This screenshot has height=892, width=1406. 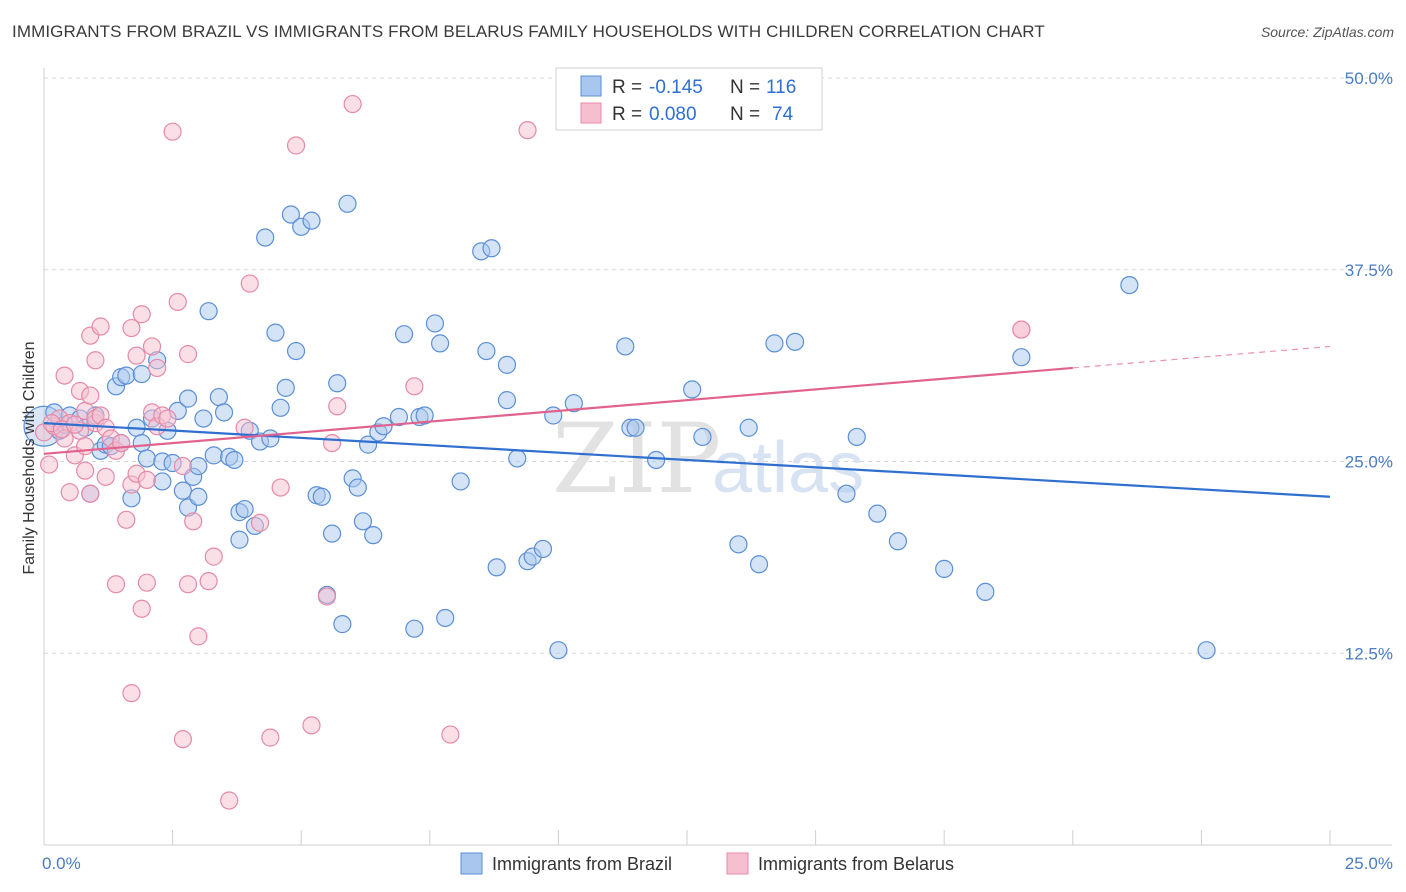 I want to click on bottom-legend-label-belarus: Immigrants from Belarus, so click(x=856, y=864).